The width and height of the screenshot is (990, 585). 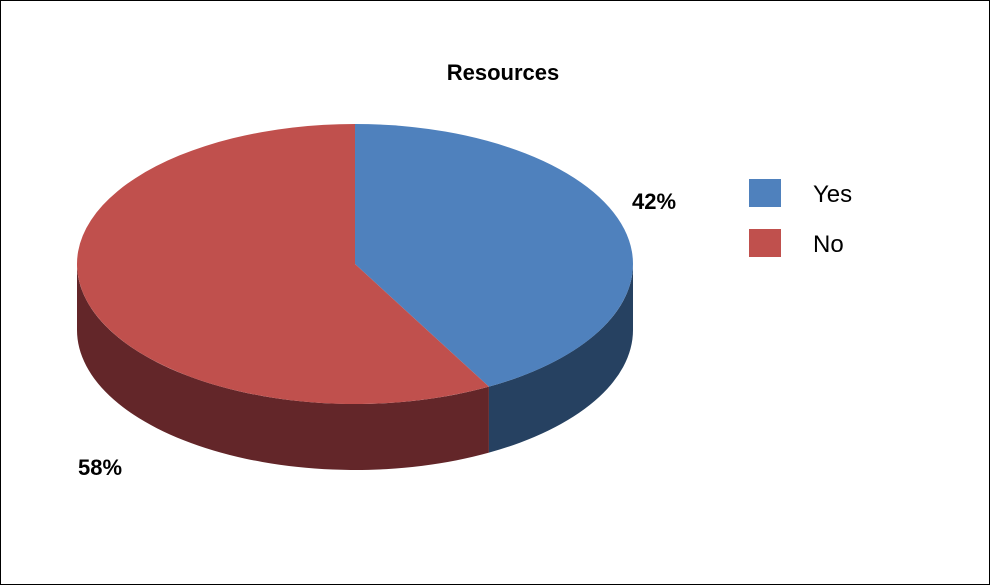 I want to click on legend-label-no: No, so click(x=828, y=244).